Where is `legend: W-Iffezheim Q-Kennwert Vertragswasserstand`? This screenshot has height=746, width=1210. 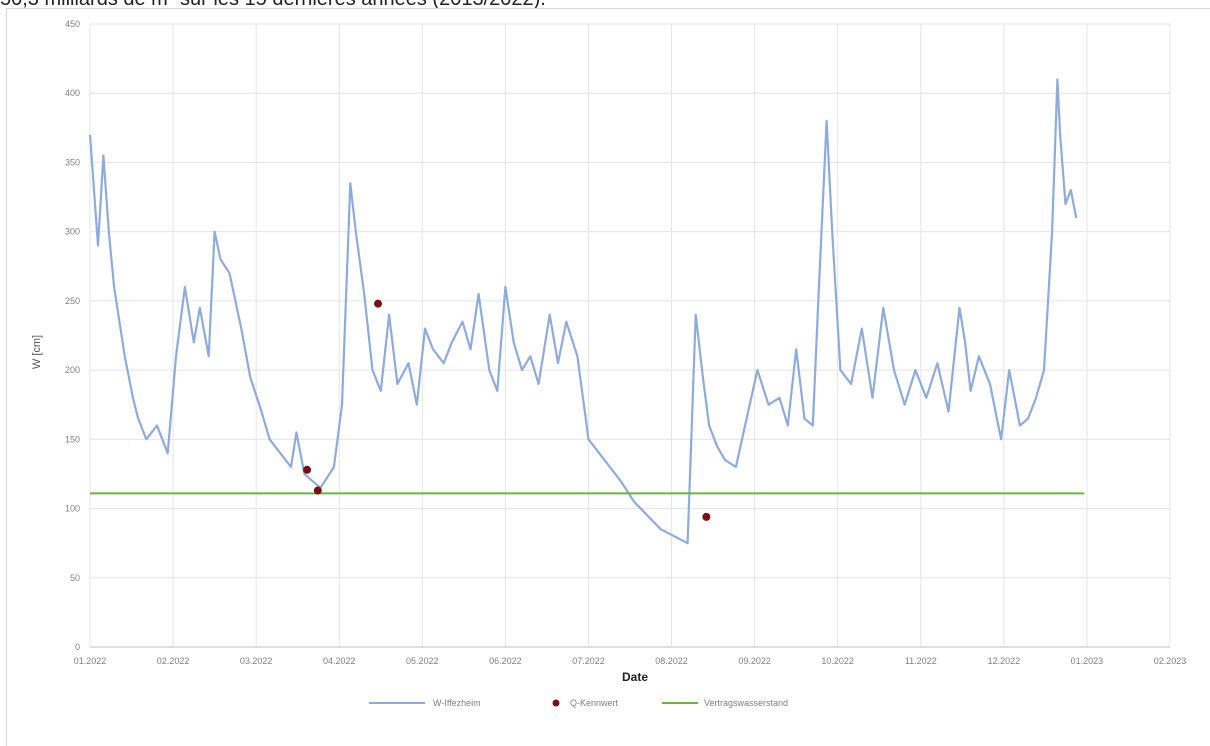 legend: W-Iffezheim Q-Kennwert Vertragswasserstand is located at coordinates (578, 703).